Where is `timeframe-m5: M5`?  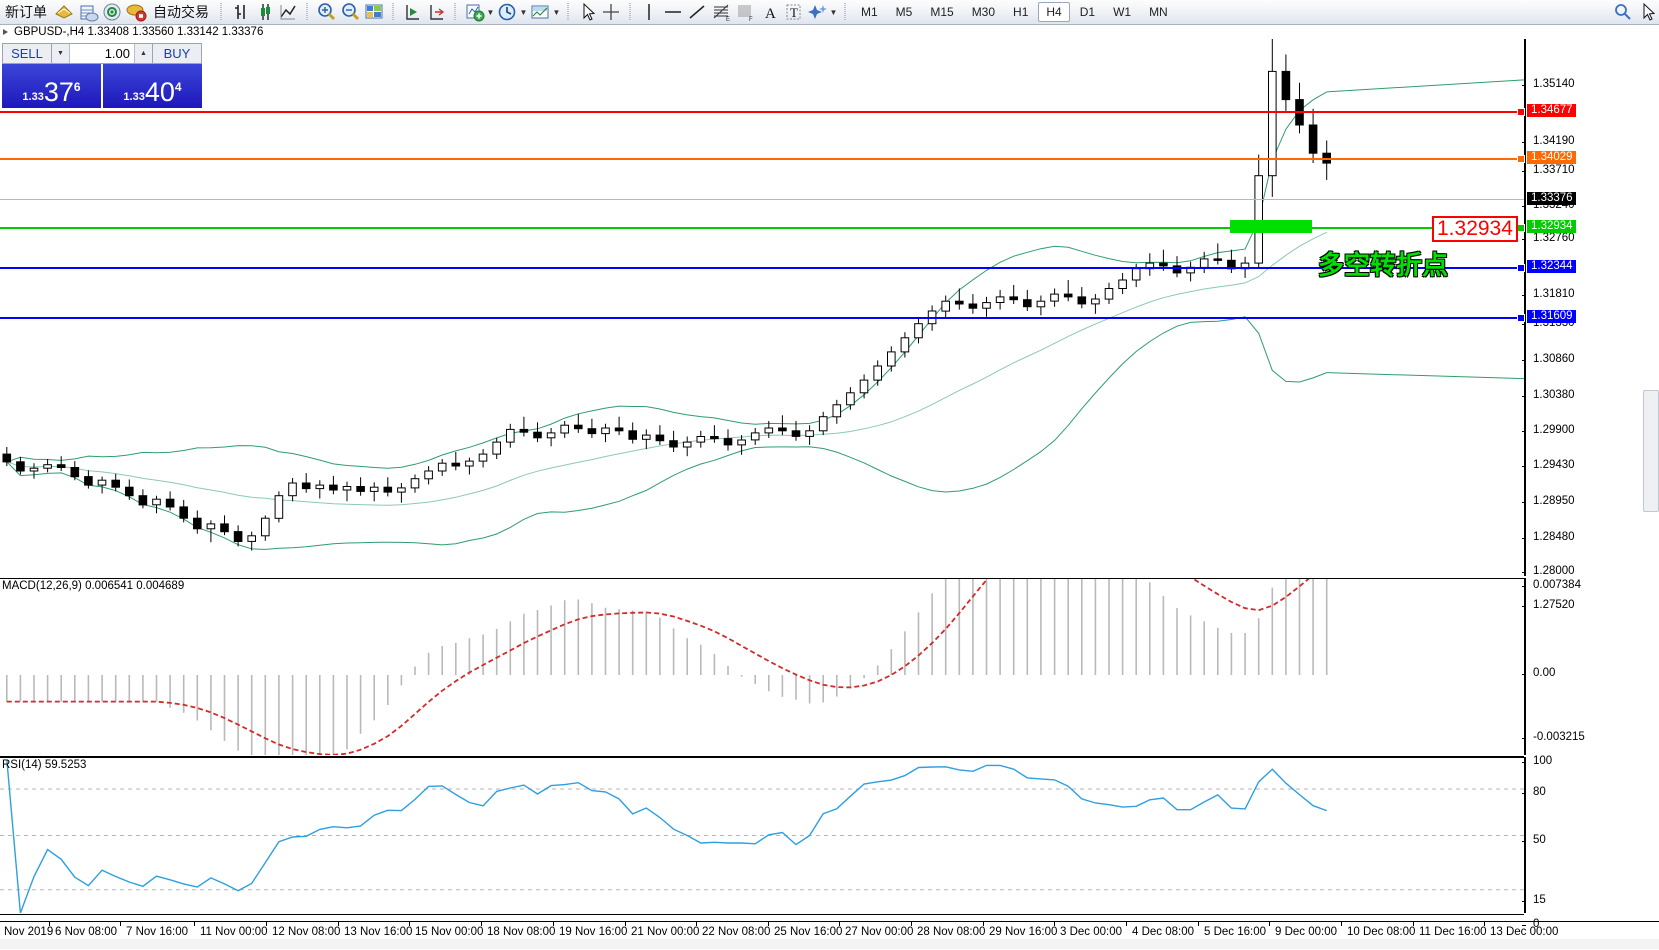 timeframe-m5: M5 is located at coordinates (904, 12).